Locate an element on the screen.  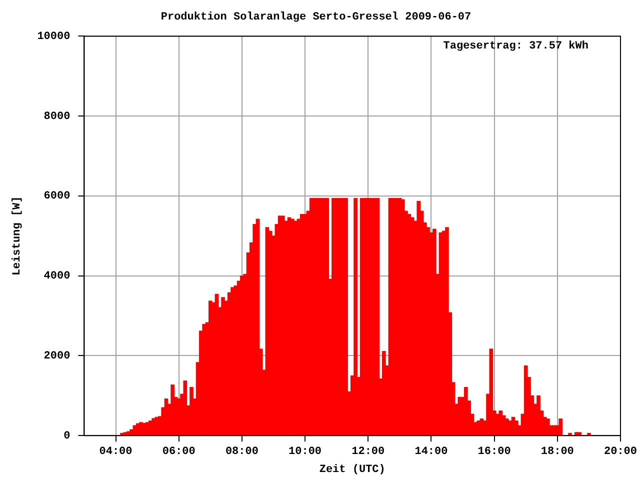
y-tick-label: 10000 is located at coordinates (53, 36).